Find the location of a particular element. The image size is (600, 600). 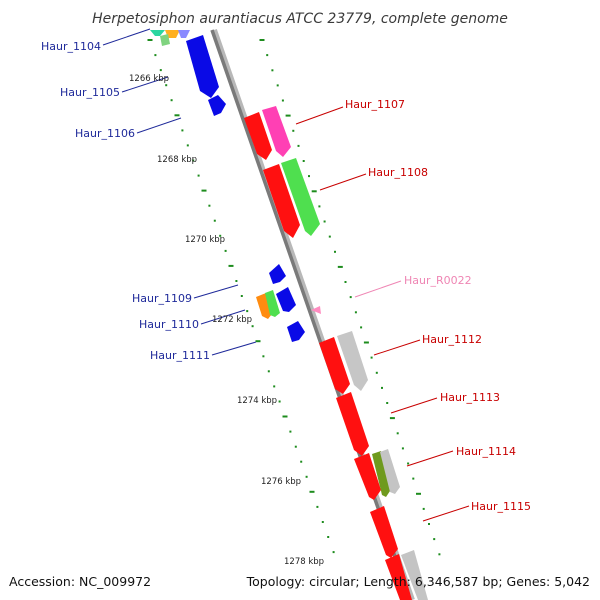

gene-arrow-haur-1110-orange is located at coordinates (264, 306).